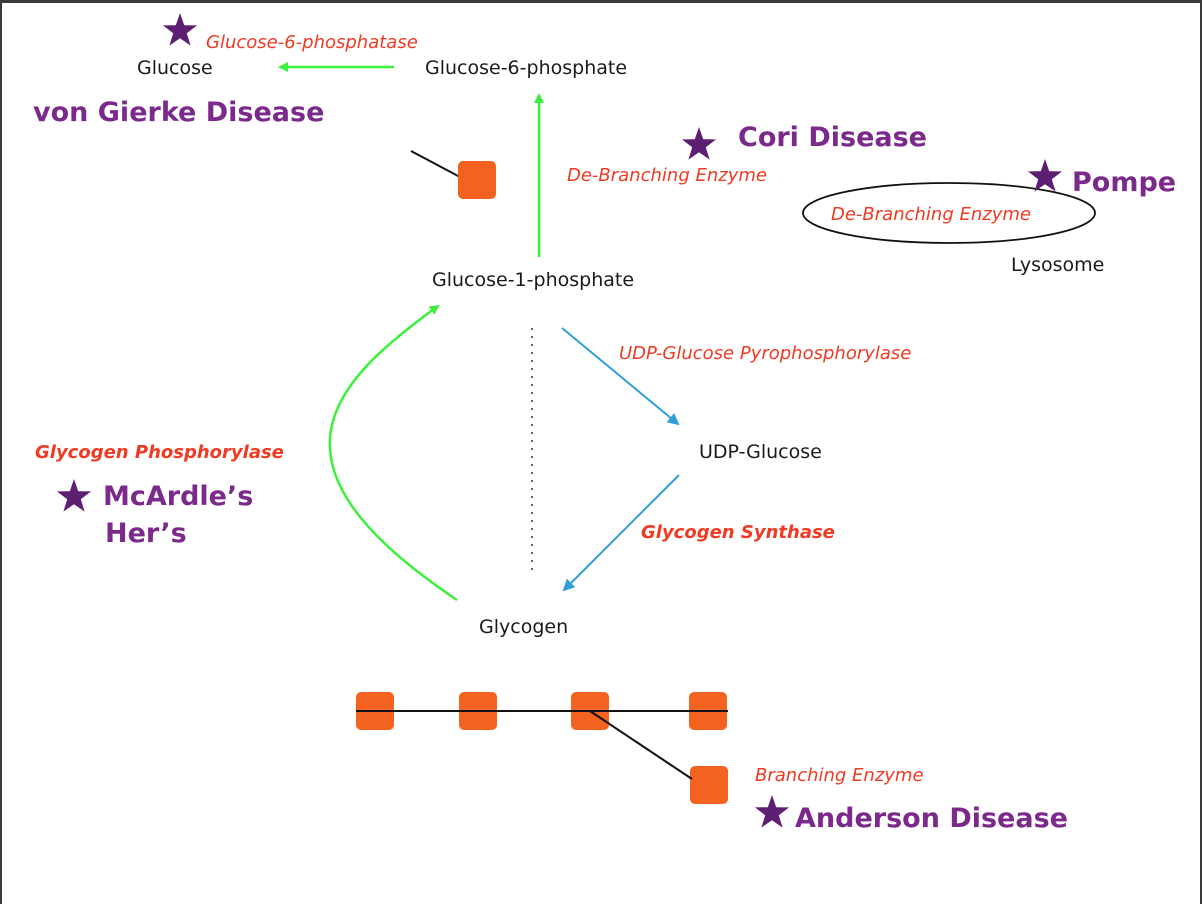 Image resolution: width=1202 pixels, height=904 pixels. I want to click on arrow-udp-glucose-to-glycogen, so click(621, 533).